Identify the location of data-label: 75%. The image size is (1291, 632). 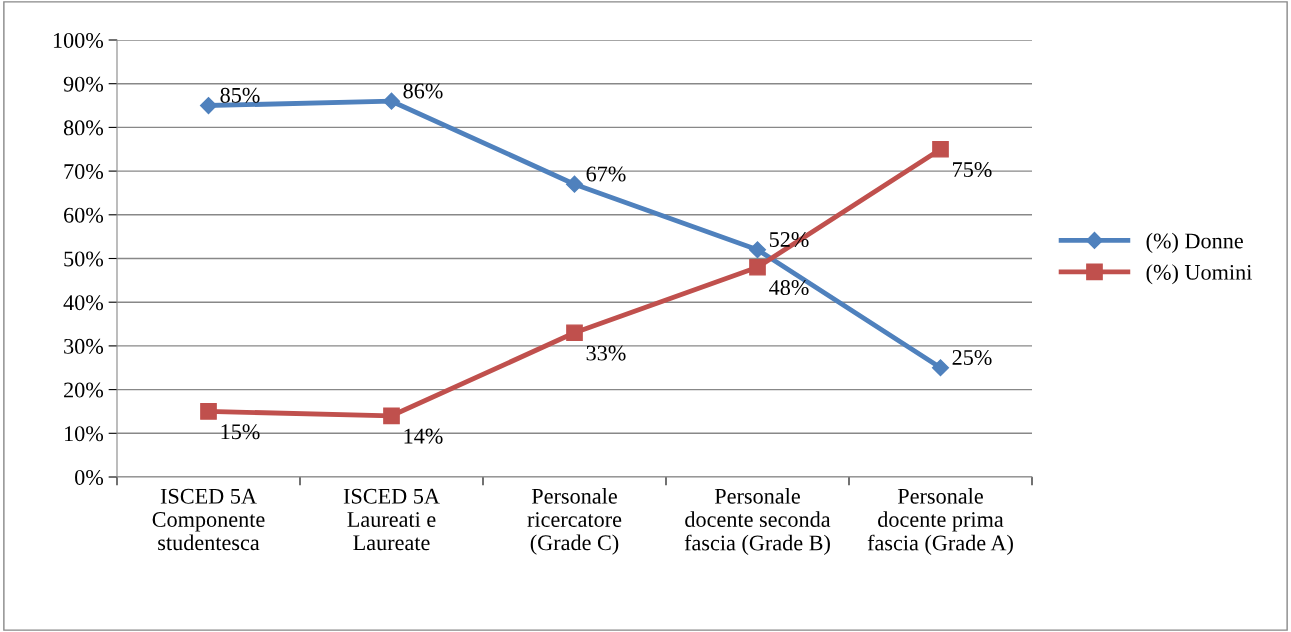
(972, 170).